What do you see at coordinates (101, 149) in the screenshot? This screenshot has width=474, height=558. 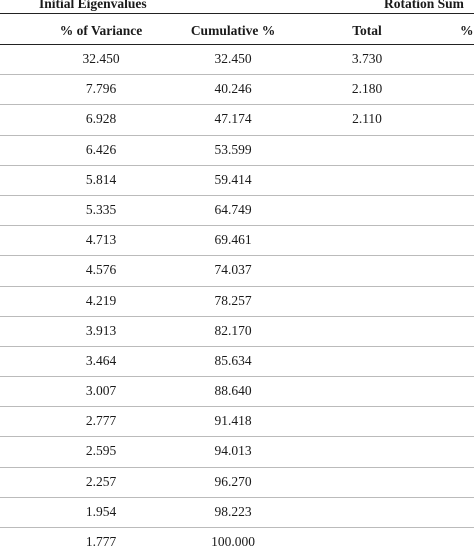 I see `variance-cell: 6.426` at bounding box center [101, 149].